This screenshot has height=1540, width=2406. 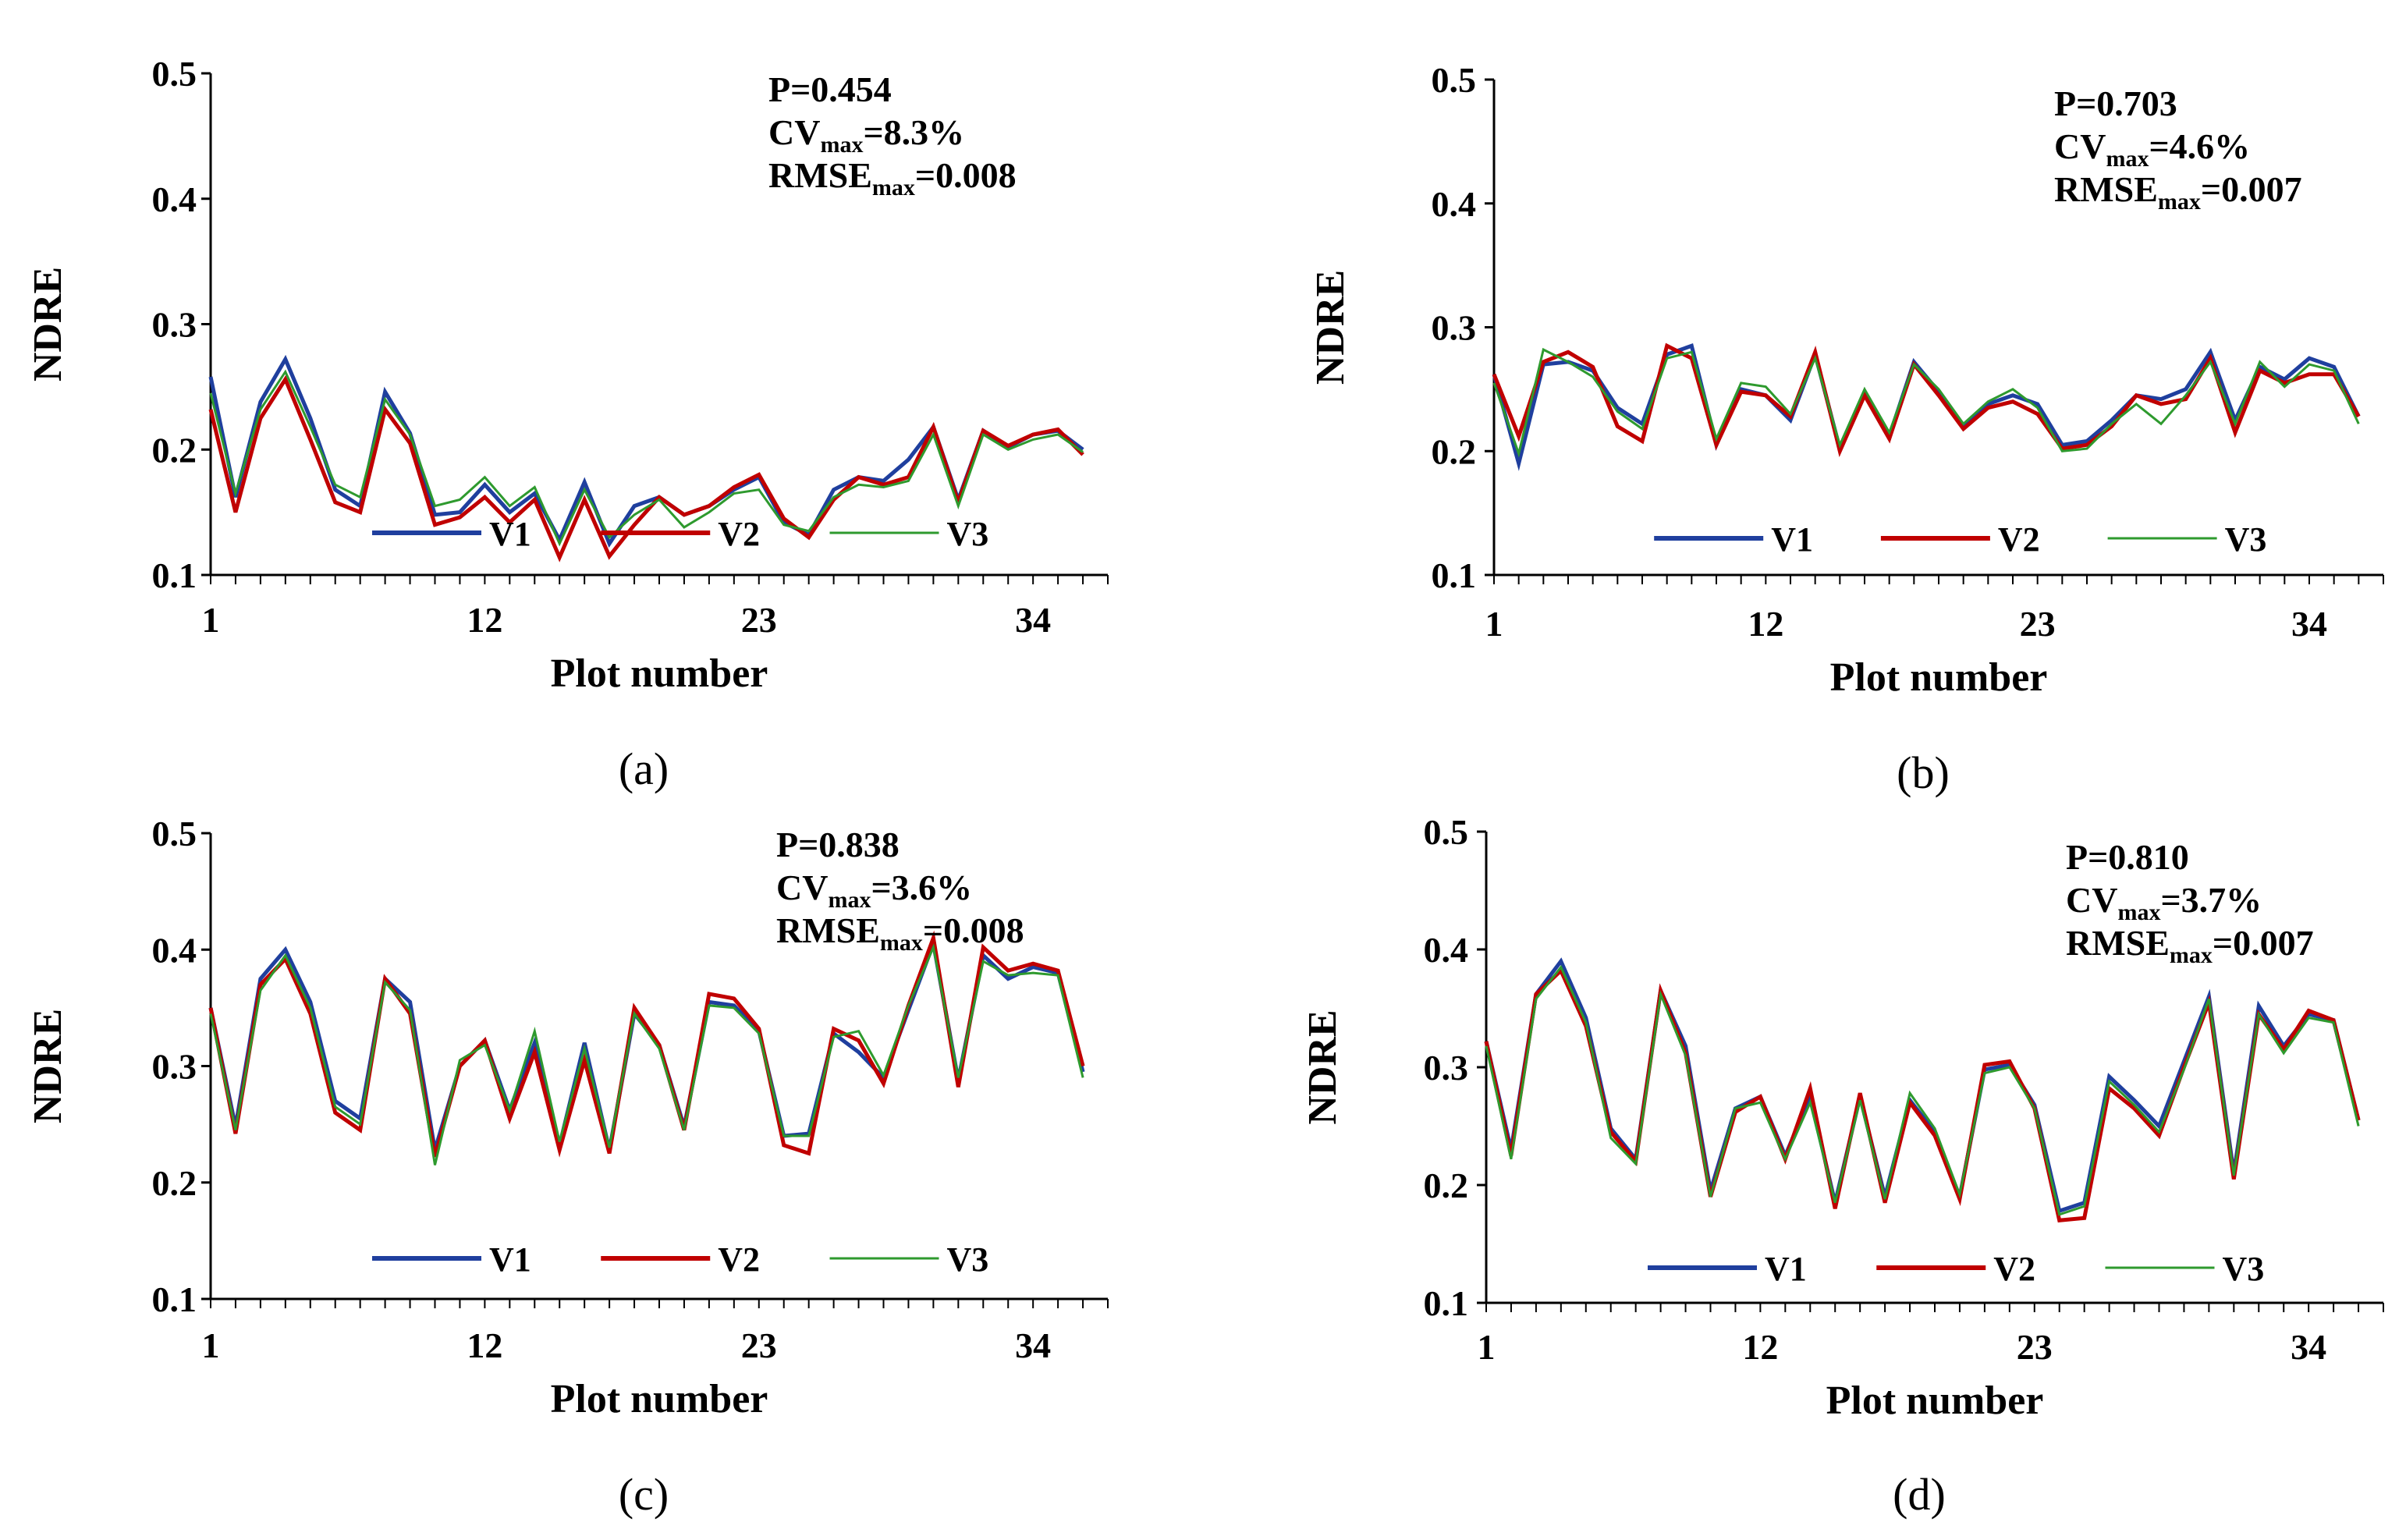 What do you see at coordinates (2178, 192) in the screenshot?
I see `annotation-line-3: RMSEmax=0.007` at bounding box center [2178, 192].